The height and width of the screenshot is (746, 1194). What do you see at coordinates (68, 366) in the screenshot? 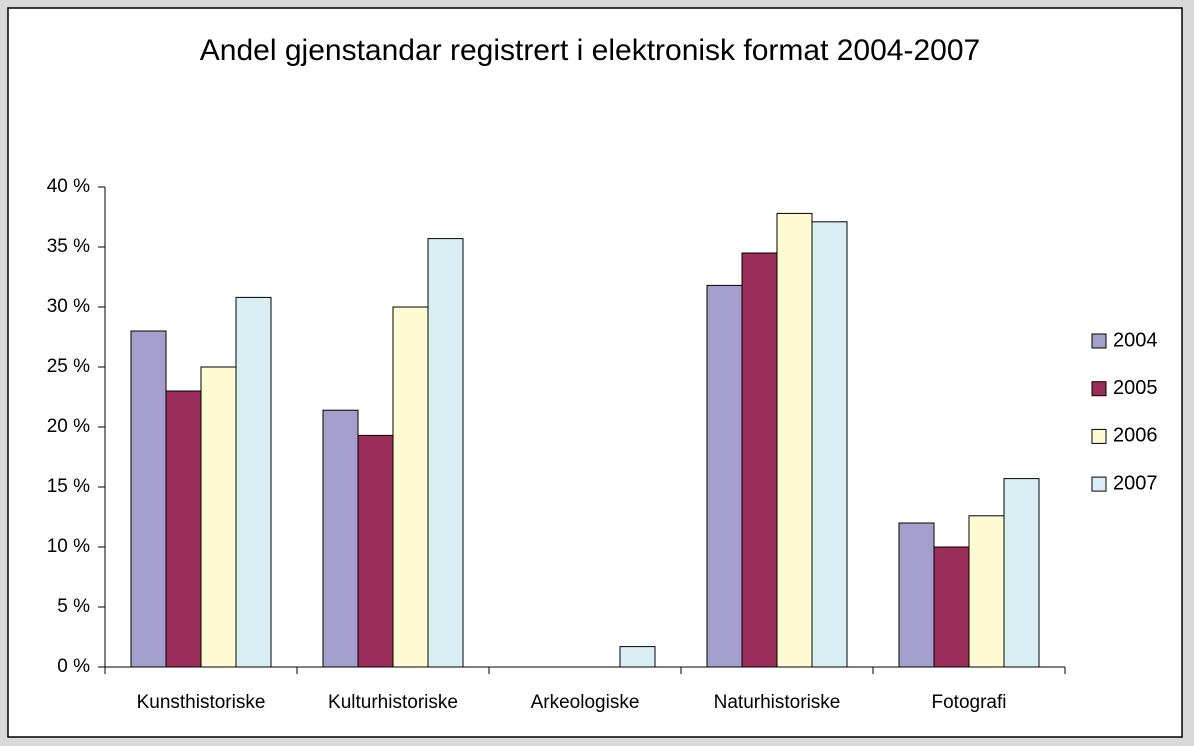
I see `y-tick-label: 25 %` at bounding box center [68, 366].